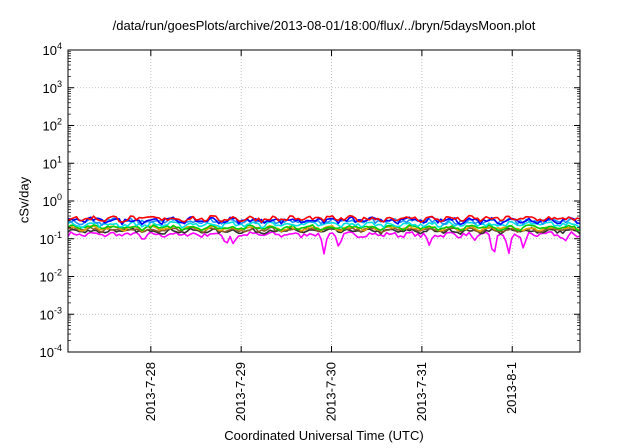 This screenshot has width=640, height=448. What do you see at coordinates (59, 159) in the screenshot?
I see `y-tick-exponent: 1` at bounding box center [59, 159].